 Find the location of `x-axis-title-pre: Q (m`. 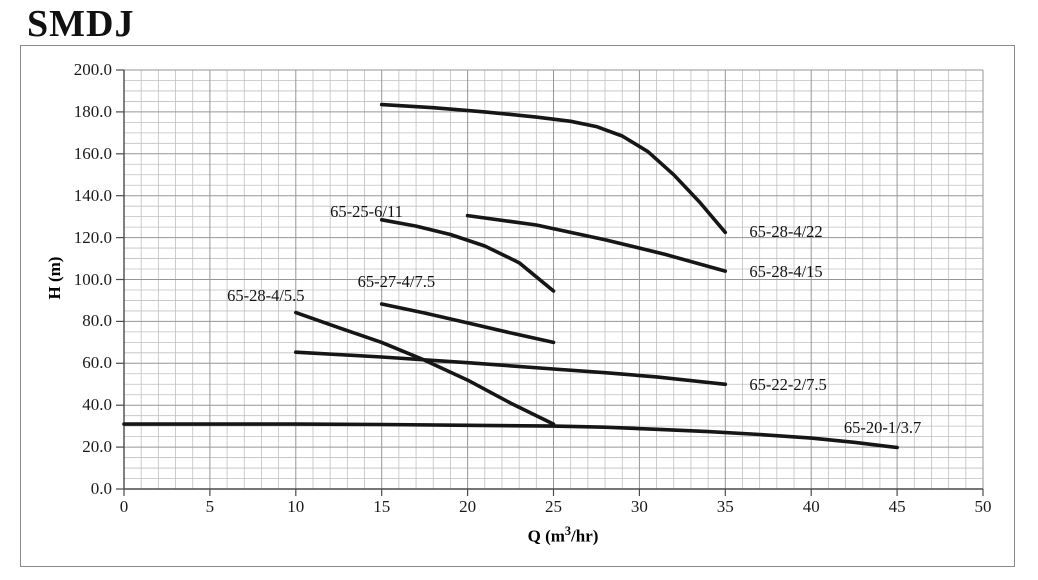

x-axis-title-pre: Q (m is located at coordinates (546, 536).